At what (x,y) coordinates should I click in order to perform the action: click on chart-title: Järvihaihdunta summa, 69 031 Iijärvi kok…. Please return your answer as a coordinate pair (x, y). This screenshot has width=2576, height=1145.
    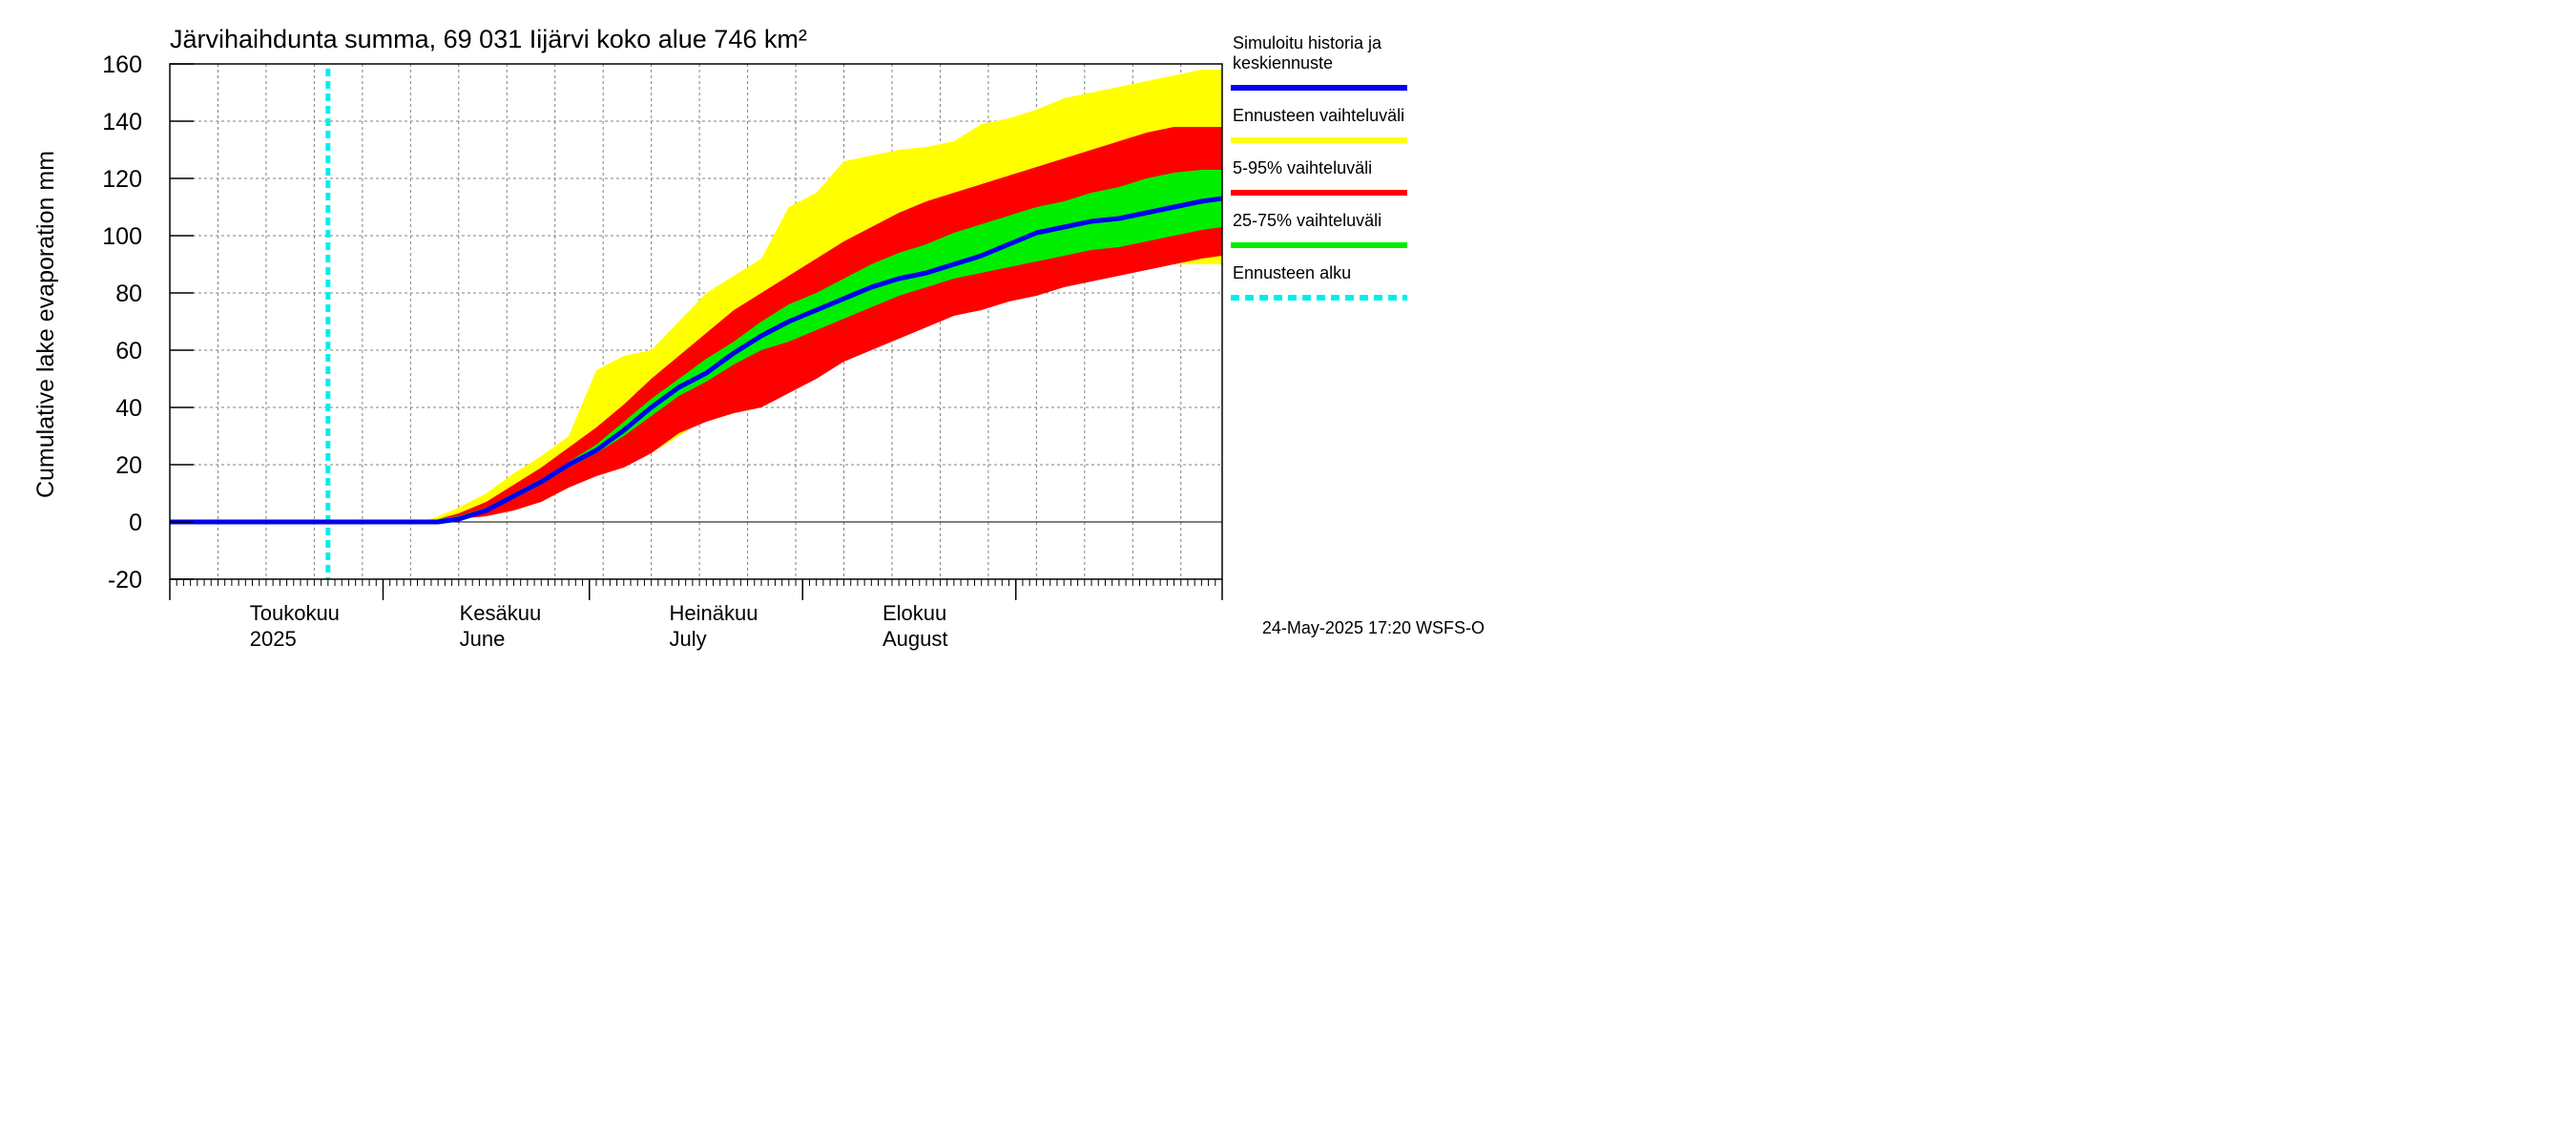
    Looking at the image, I should click on (488, 39).